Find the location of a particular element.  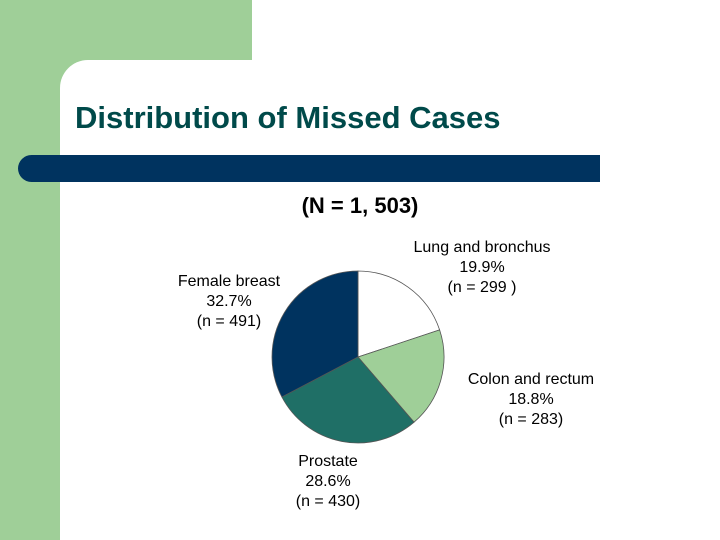

label-female-breast: Female breast 32.7% (n = 491) is located at coordinates (229, 302).